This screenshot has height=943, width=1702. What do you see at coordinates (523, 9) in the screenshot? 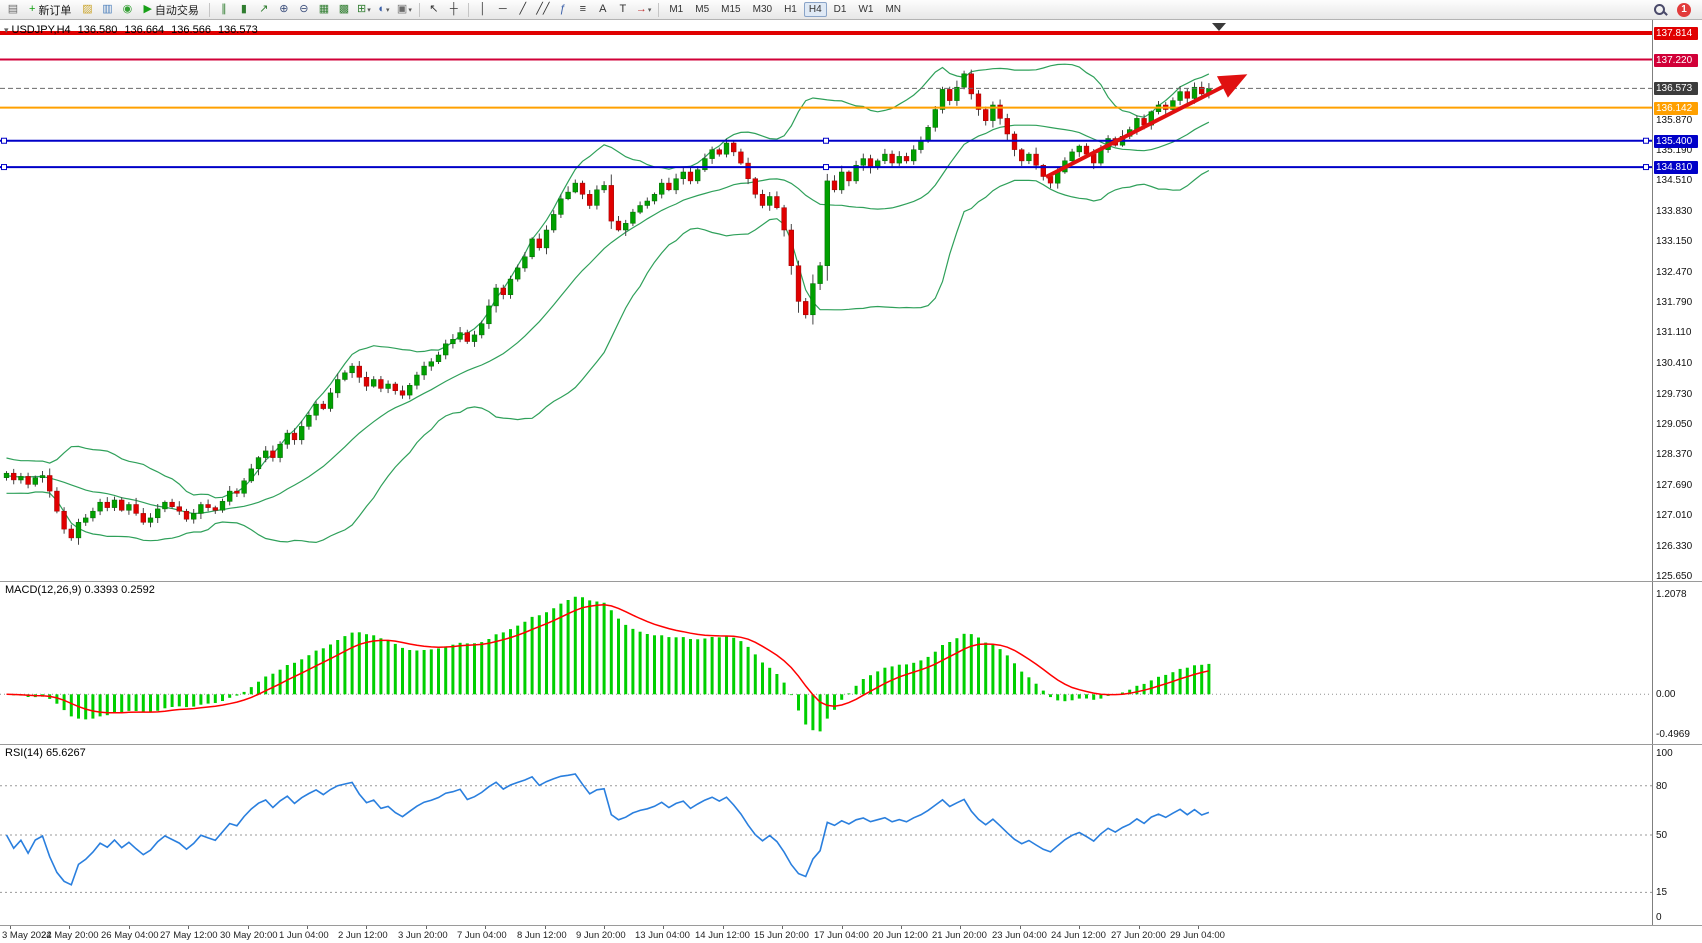
I see `trendline-icon: ╱` at bounding box center [523, 9].